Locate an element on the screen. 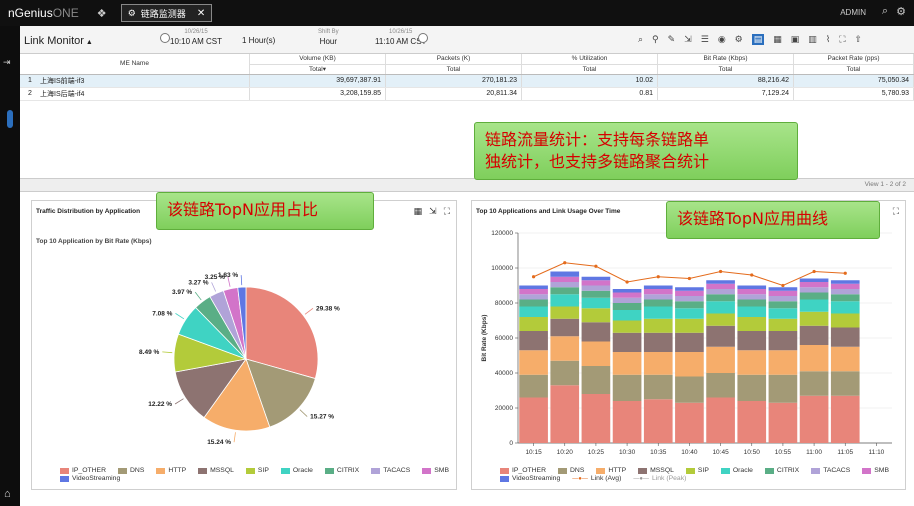  columns-icon: ☰ is located at coordinates (704, 39).